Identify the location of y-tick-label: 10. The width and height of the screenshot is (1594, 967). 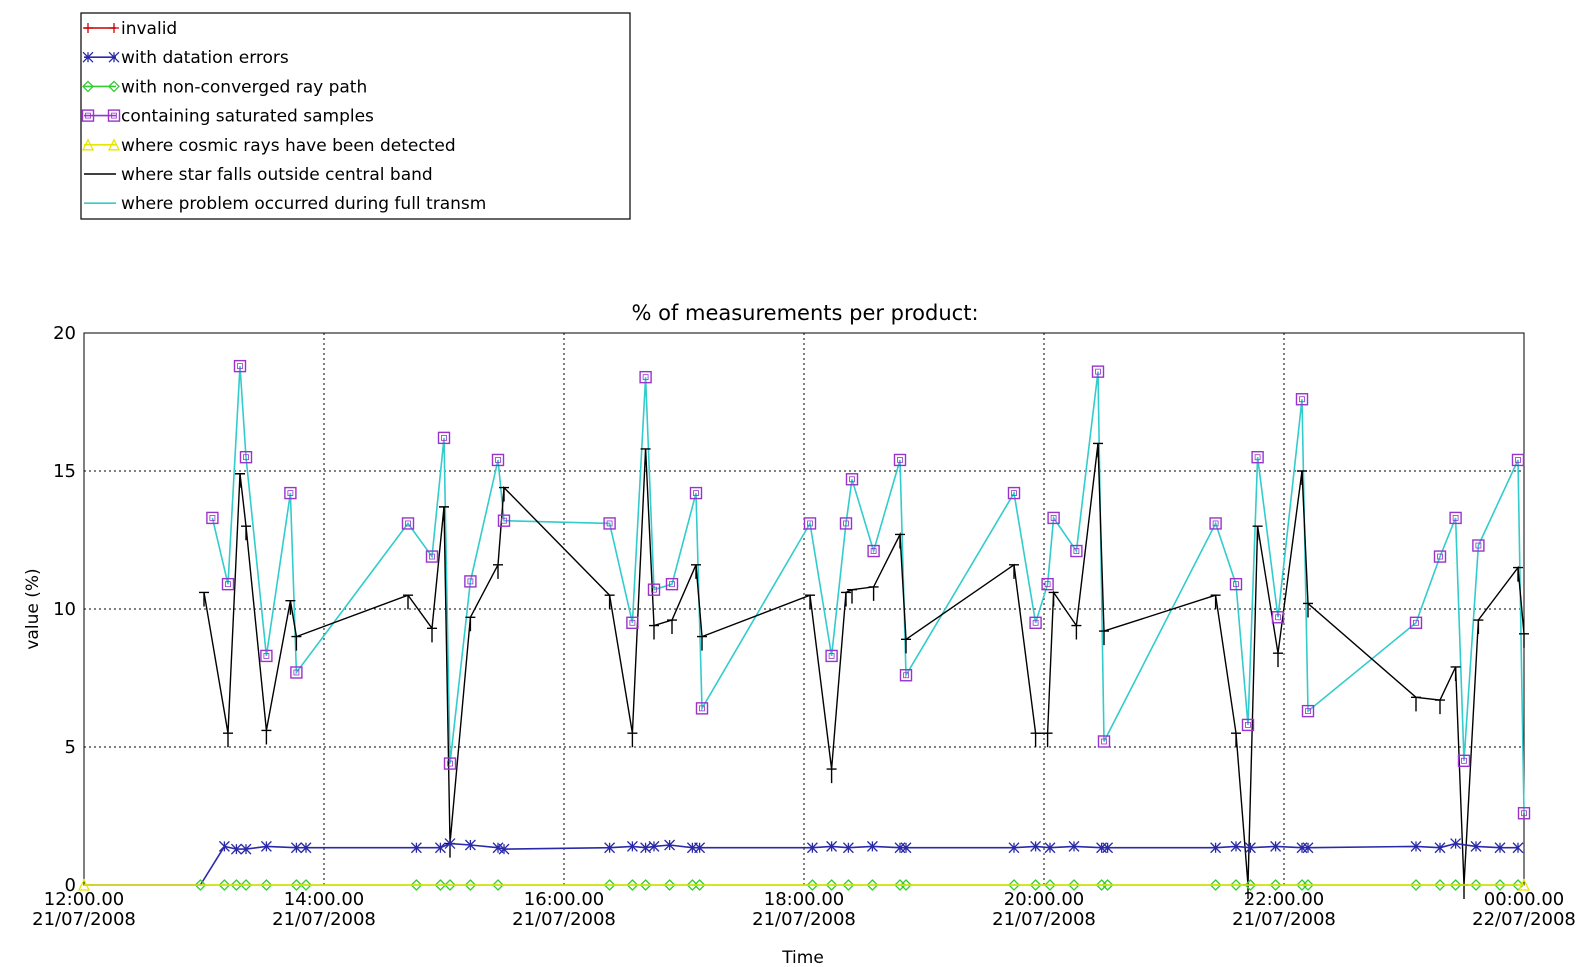
(64, 609).